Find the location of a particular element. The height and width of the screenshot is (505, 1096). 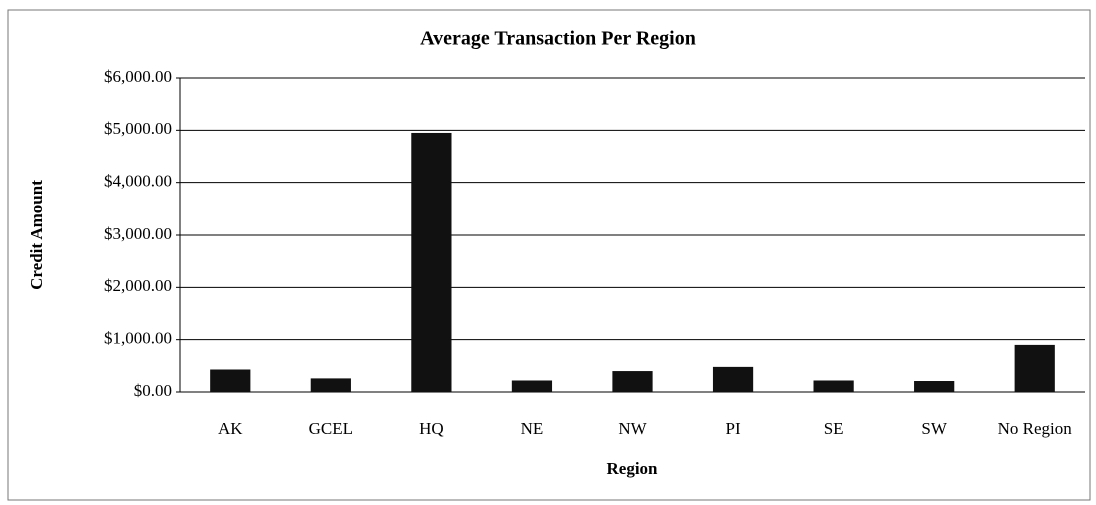

y-tick-label: $0.00 is located at coordinates (153, 390).